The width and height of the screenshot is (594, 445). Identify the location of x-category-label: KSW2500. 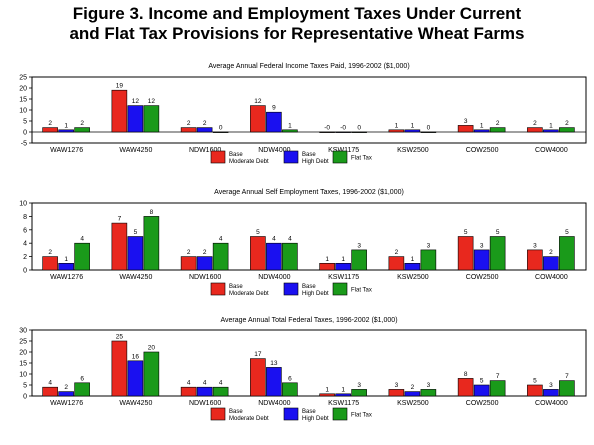
(413, 150).